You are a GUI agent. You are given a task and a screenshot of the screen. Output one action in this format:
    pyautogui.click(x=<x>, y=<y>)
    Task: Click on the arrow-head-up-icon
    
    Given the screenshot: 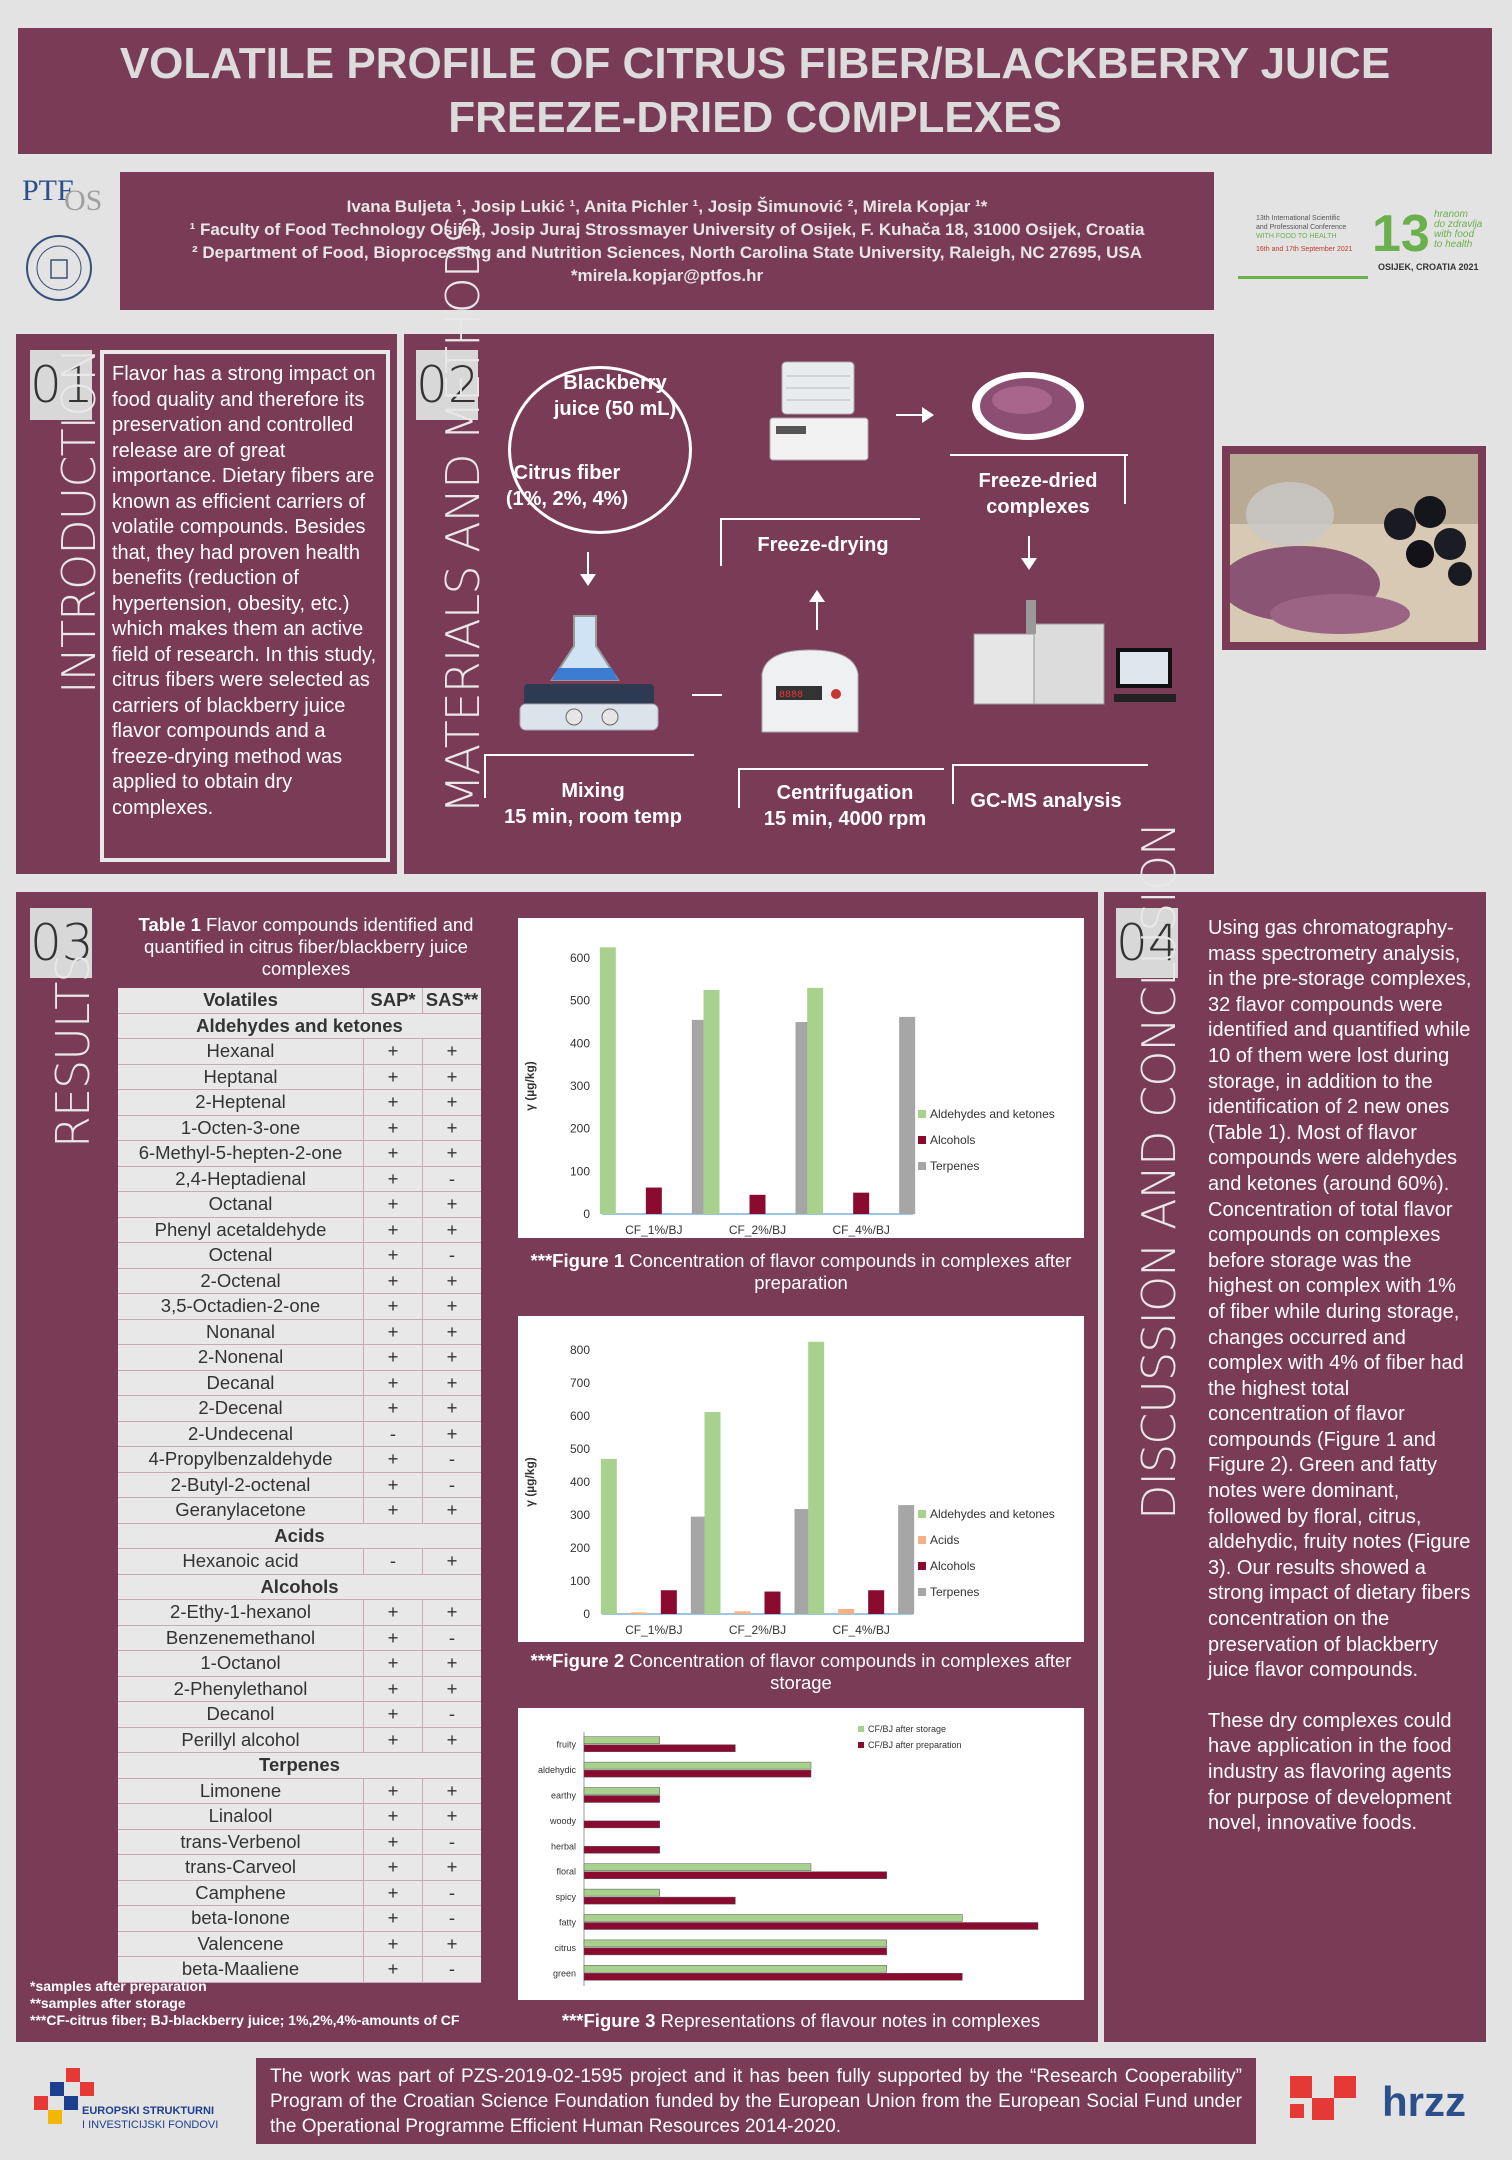 What is the action you would take?
    pyautogui.click(x=817, y=596)
    